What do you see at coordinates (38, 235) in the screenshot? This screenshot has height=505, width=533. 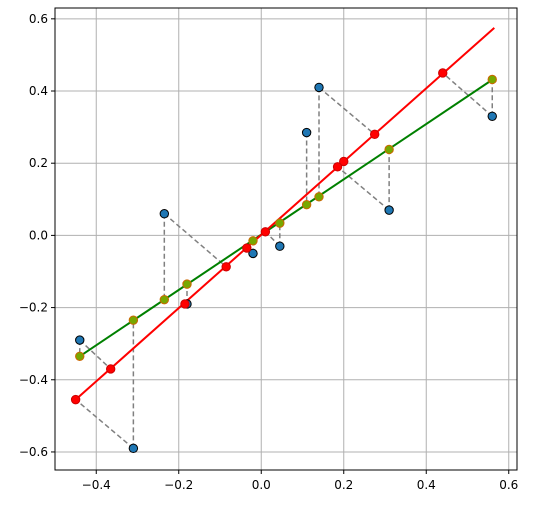 I see `y-tick-label: 0.0` at bounding box center [38, 235].